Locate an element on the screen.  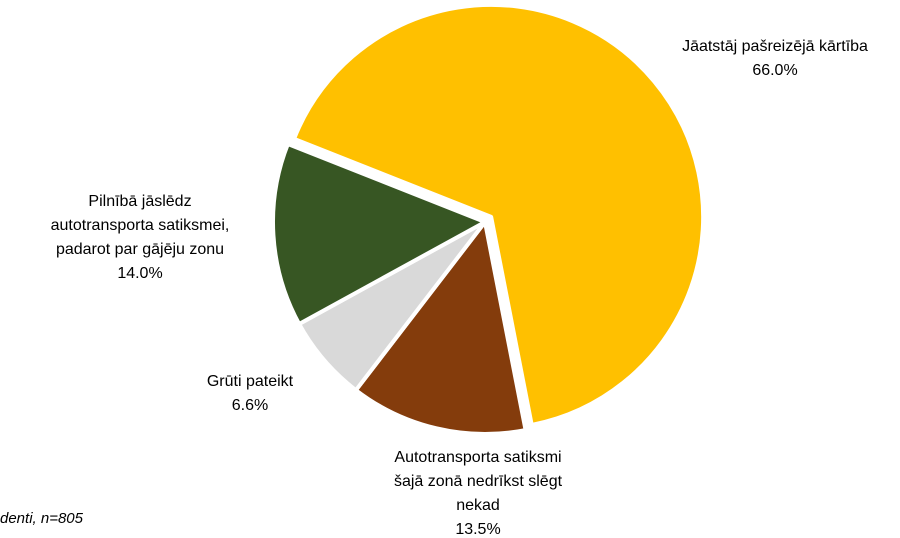
category-label: Jāatstāj pašreizējā kārtība is located at coordinates (775, 46).